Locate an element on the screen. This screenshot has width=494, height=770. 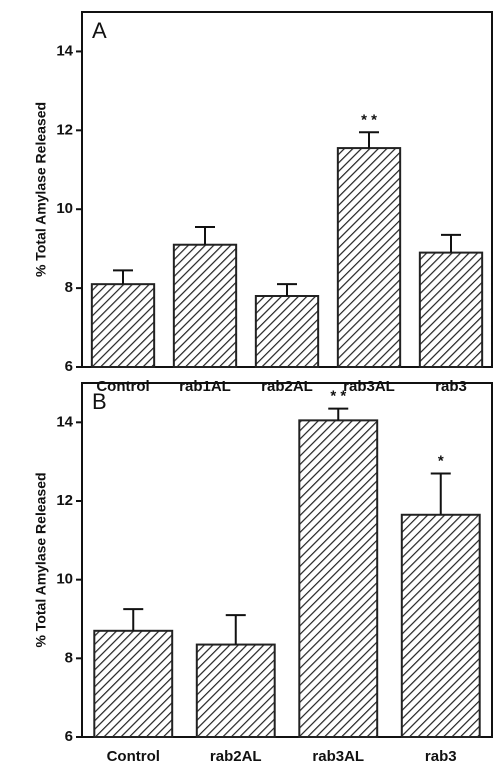
panel-label: A is located at coordinates (99, 30).